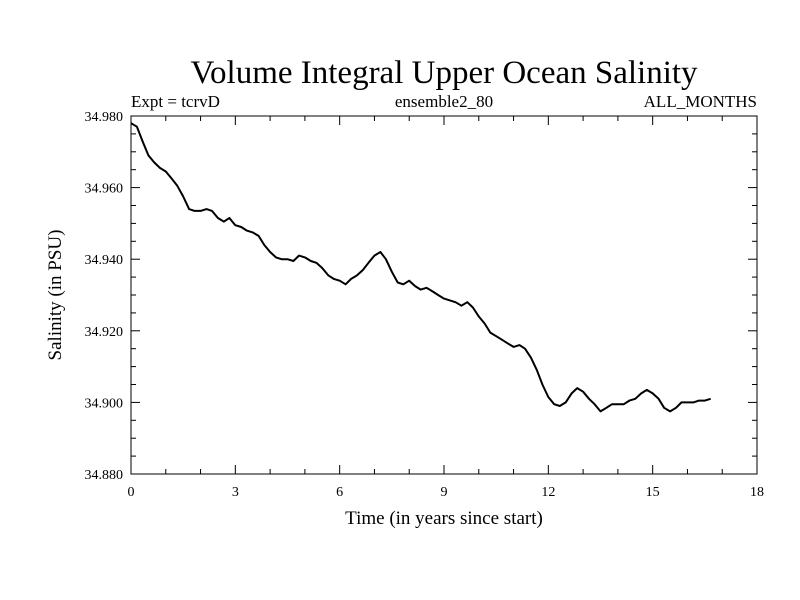 This screenshot has width=800, height=600. I want to click on y-tick-label: 34.920, so click(104, 332).